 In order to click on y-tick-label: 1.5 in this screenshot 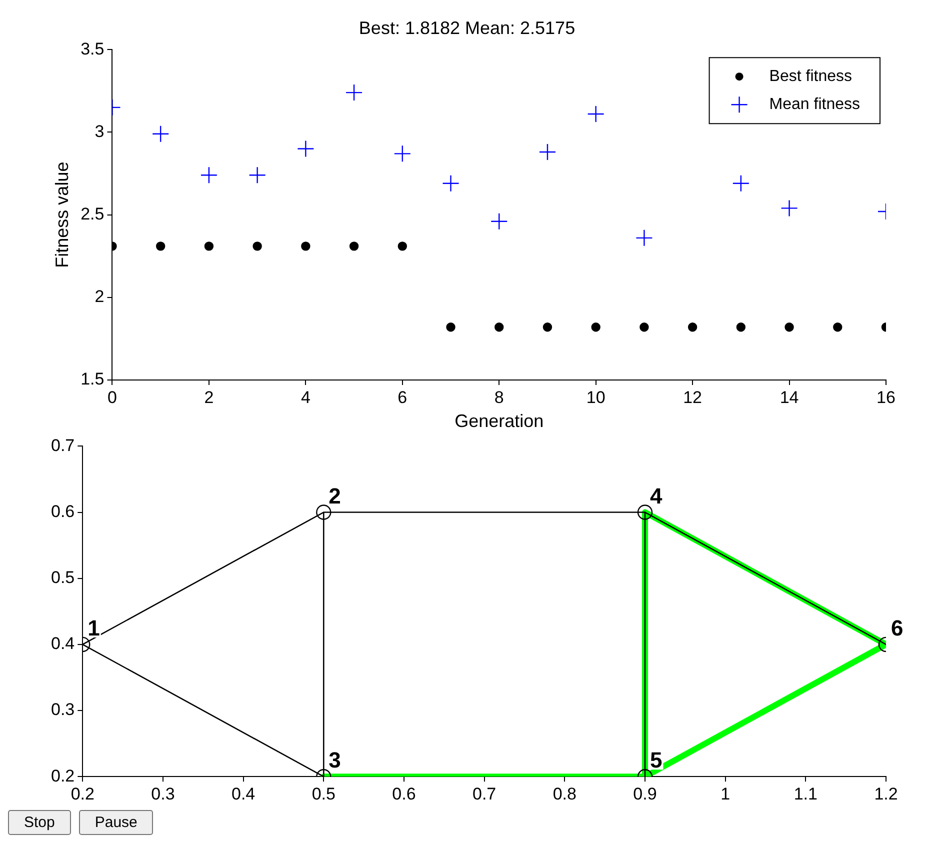, I will do `click(92, 379)`.